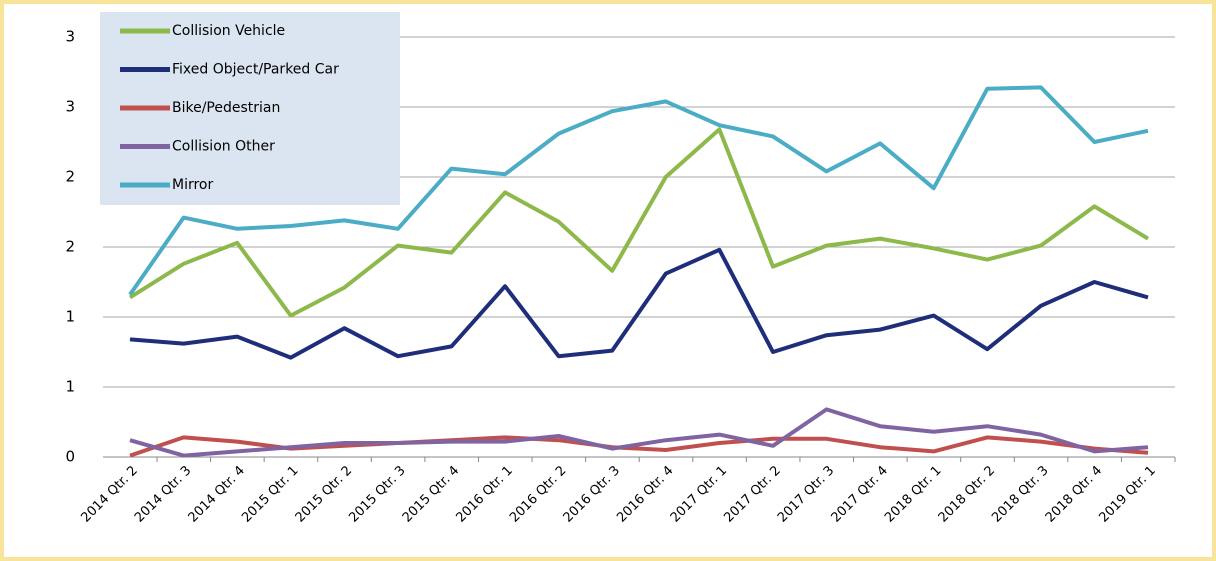 The image size is (1216, 561). What do you see at coordinates (639, 432) in the screenshot?
I see `series-line` at bounding box center [639, 432].